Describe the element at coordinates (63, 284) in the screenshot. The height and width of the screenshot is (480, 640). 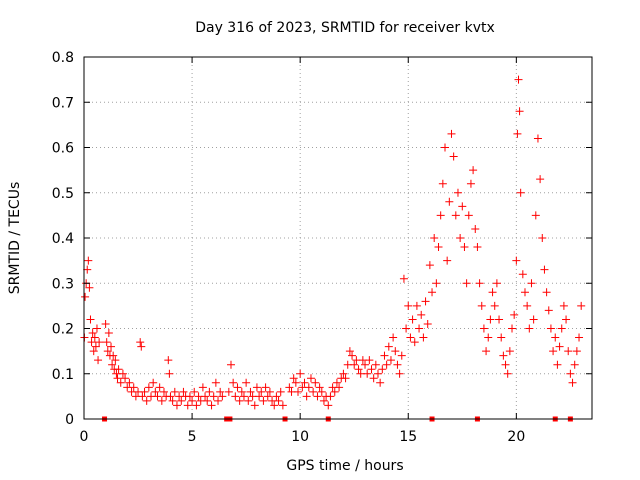
I see `y-tick-label: 0.3` at that location.